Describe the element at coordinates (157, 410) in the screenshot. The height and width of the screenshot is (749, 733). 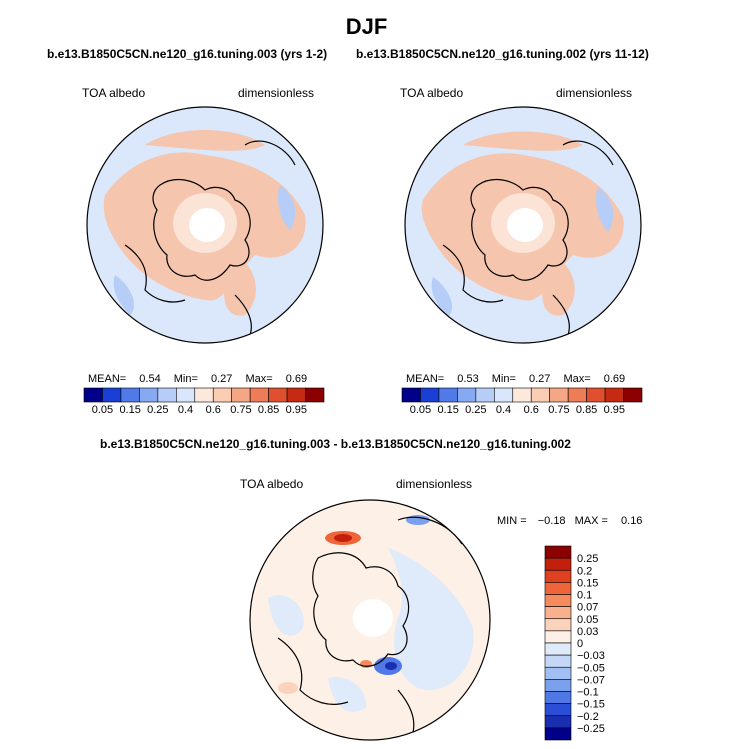
I see `colorbar-panel-1-tick-label: 0.25` at that location.